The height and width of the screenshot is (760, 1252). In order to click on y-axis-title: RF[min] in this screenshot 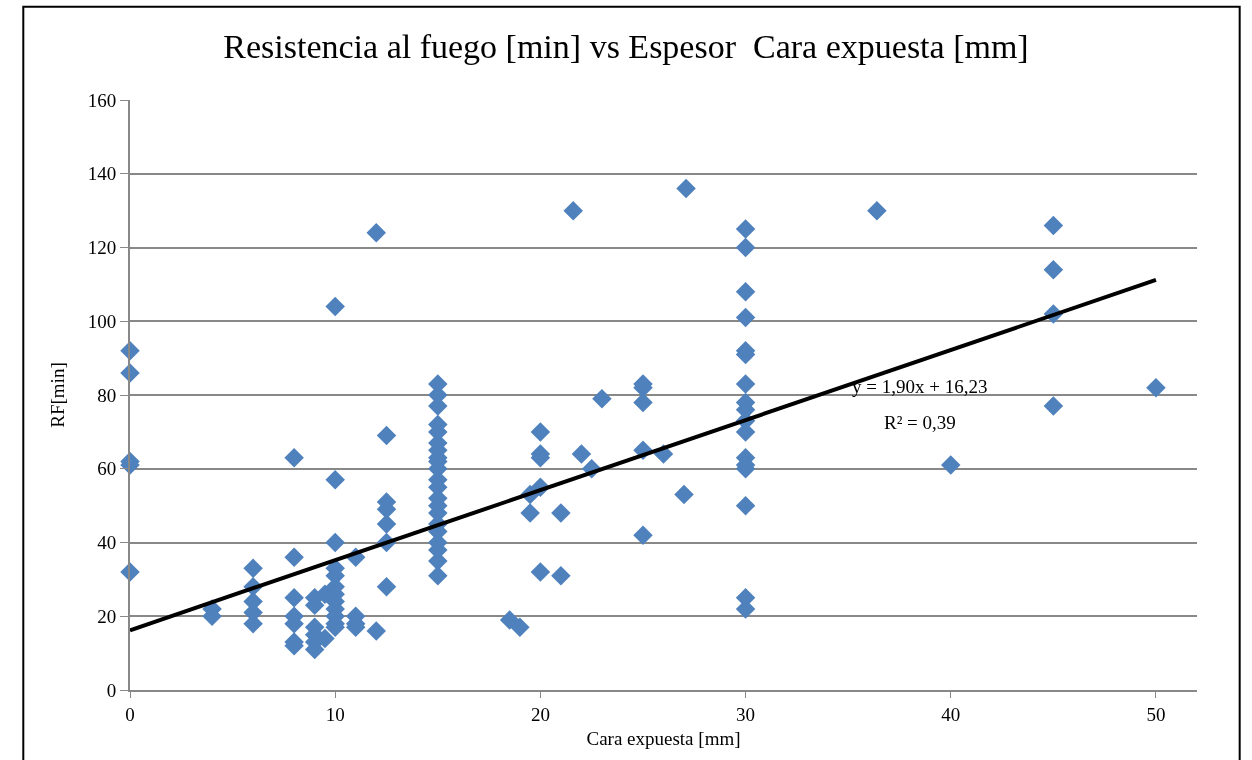, I will do `click(58, 395)`.